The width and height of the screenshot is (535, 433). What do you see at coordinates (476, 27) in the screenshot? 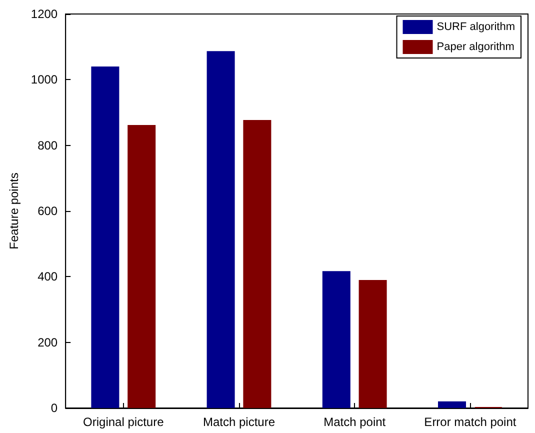
I see `legend-label: SURF algorithm` at bounding box center [476, 27].